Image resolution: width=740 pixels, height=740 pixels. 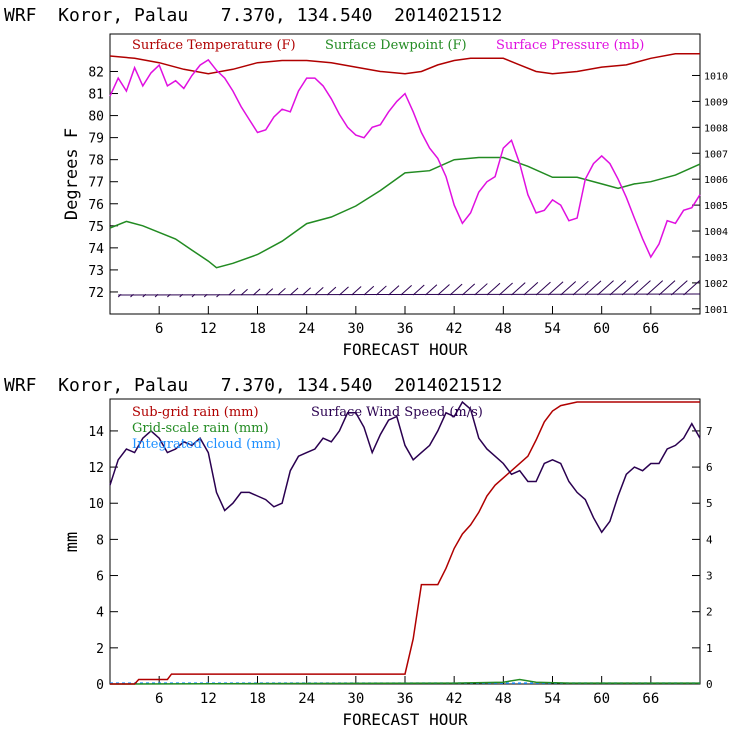 I want to click on y-right-tick-label: 1010, so click(x=716, y=76).